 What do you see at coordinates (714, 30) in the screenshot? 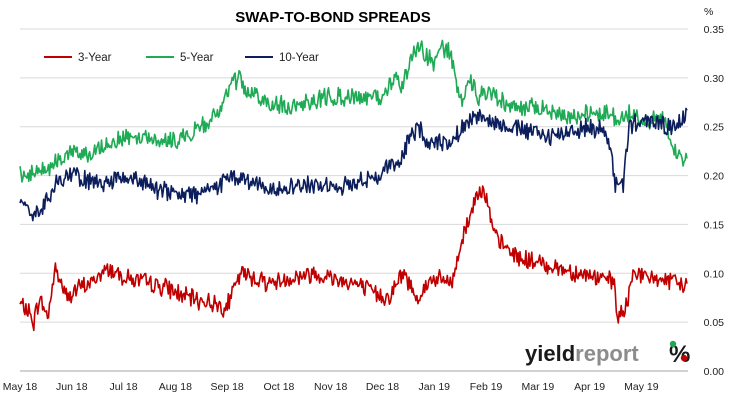
I see `y-tick-label: 0.35` at bounding box center [714, 30].